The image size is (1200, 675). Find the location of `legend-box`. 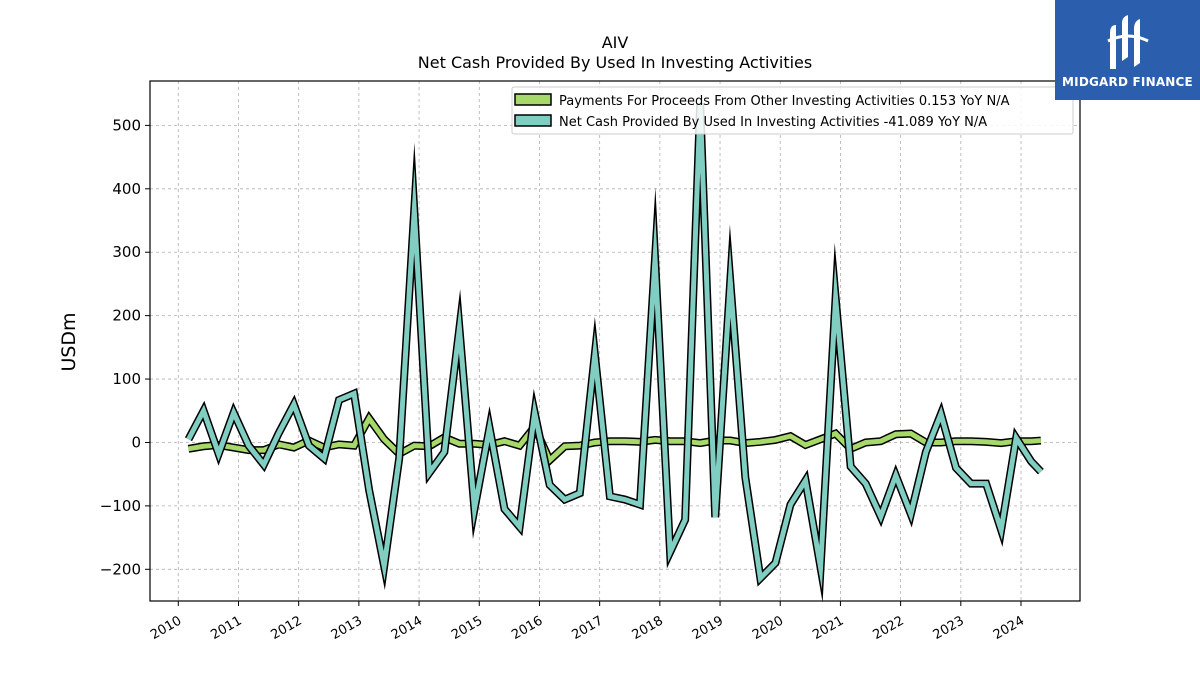

legend-box is located at coordinates (792, 110).